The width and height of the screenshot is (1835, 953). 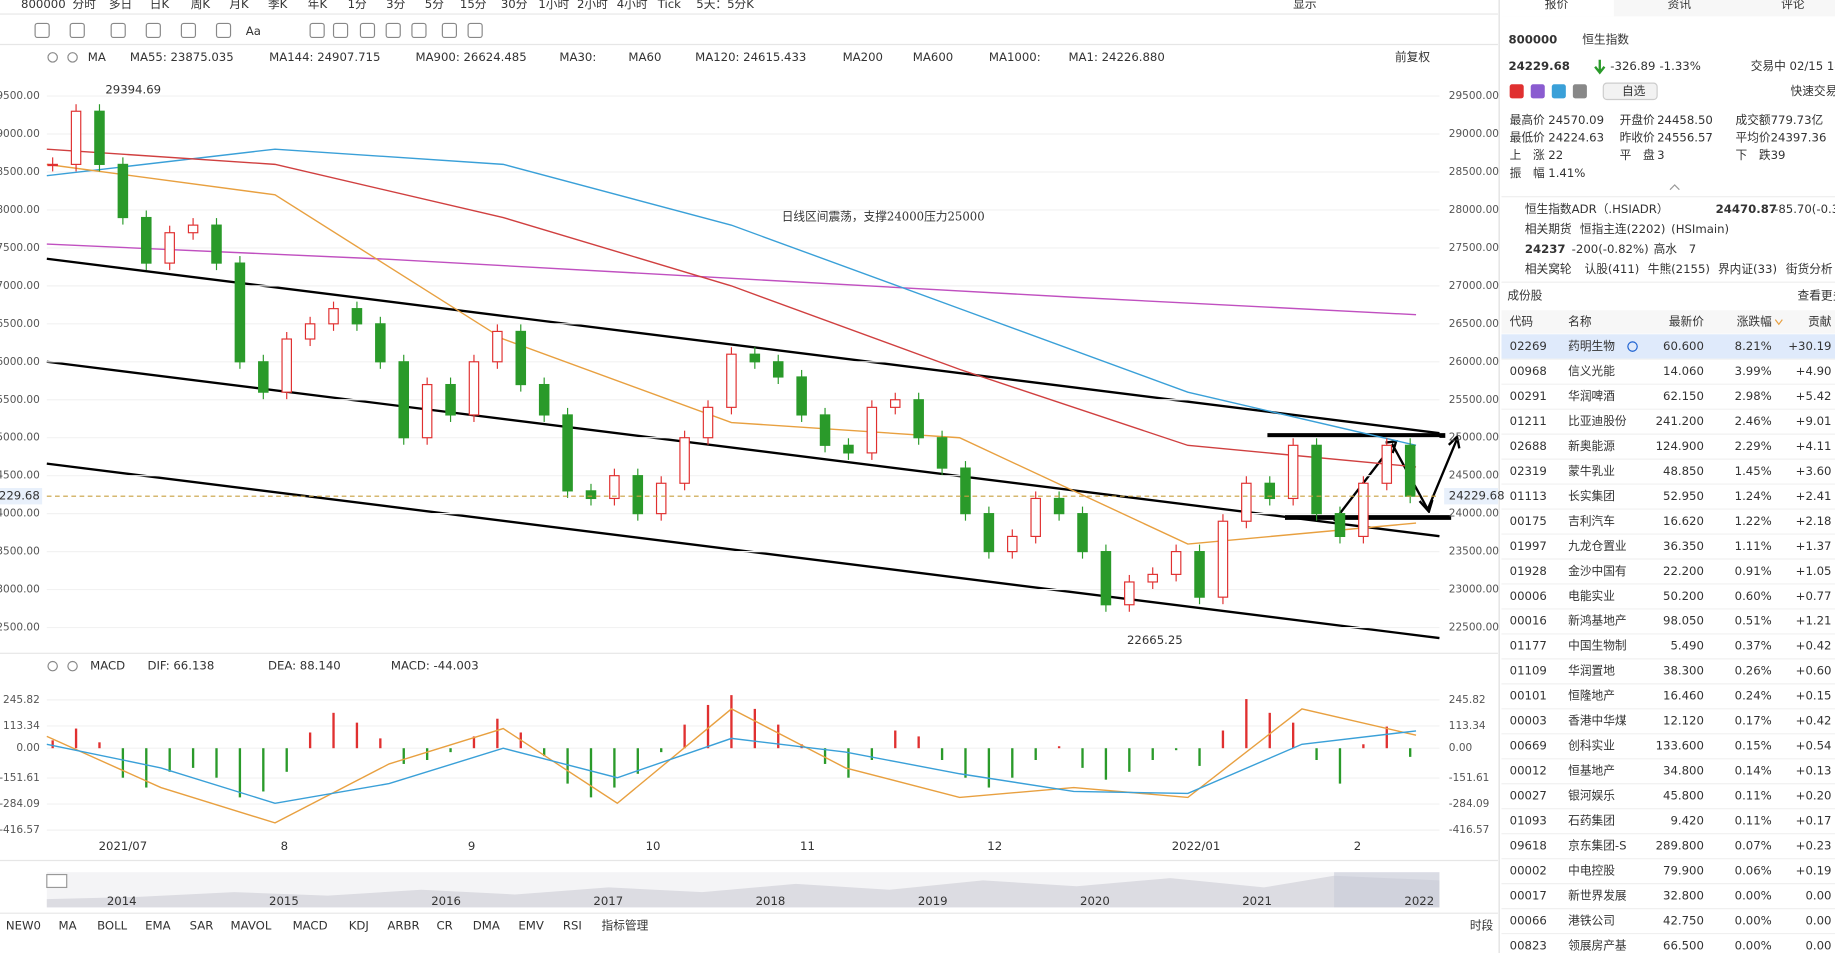 I want to click on cell: 九龙仓置业, so click(x=1597, y=546).